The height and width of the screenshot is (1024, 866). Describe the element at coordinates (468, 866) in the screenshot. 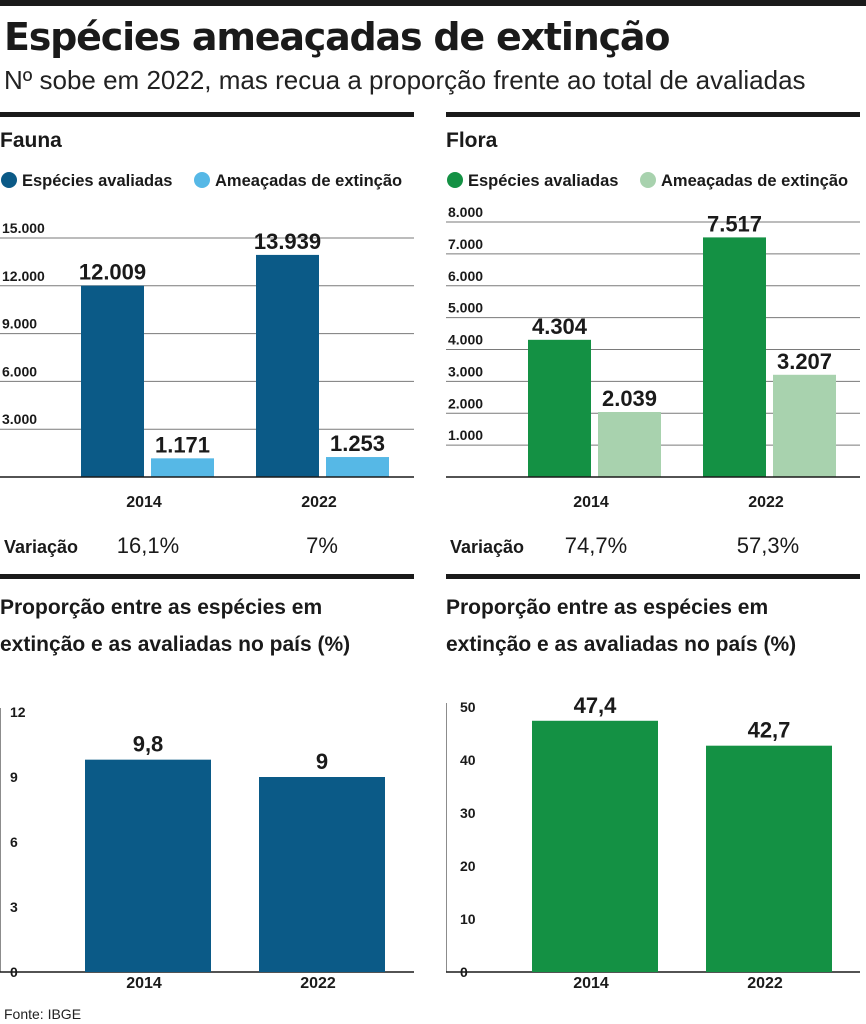

I see `flora_proporcao-y-tick-label: 20` at that location.